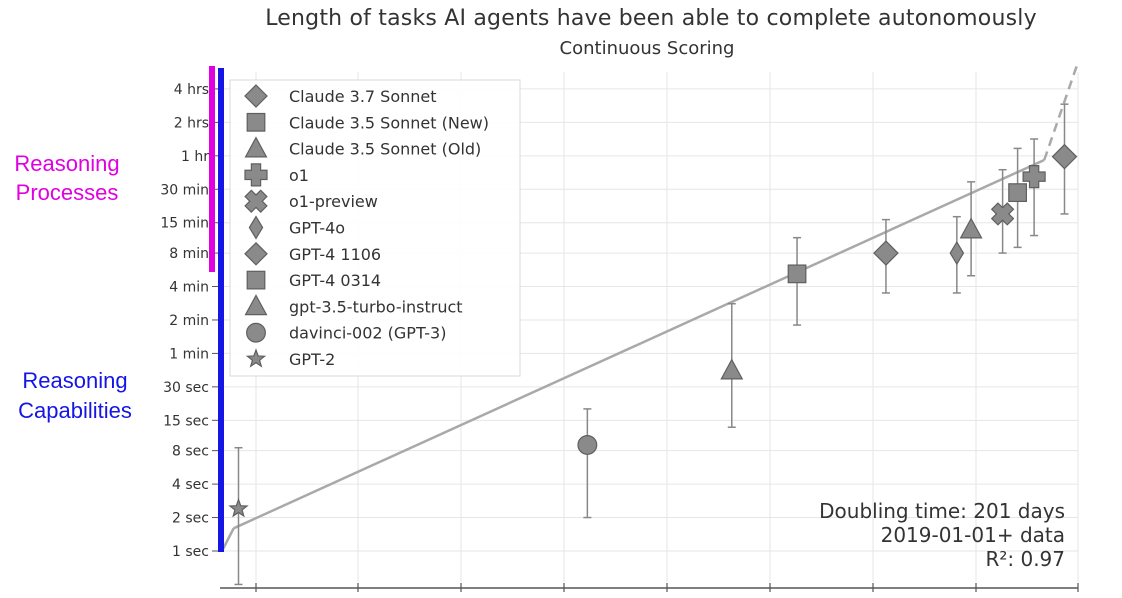 This screenshot has height=598, width=1122. I want to click on y-tick-label: 2 sec, so click(190, 519).